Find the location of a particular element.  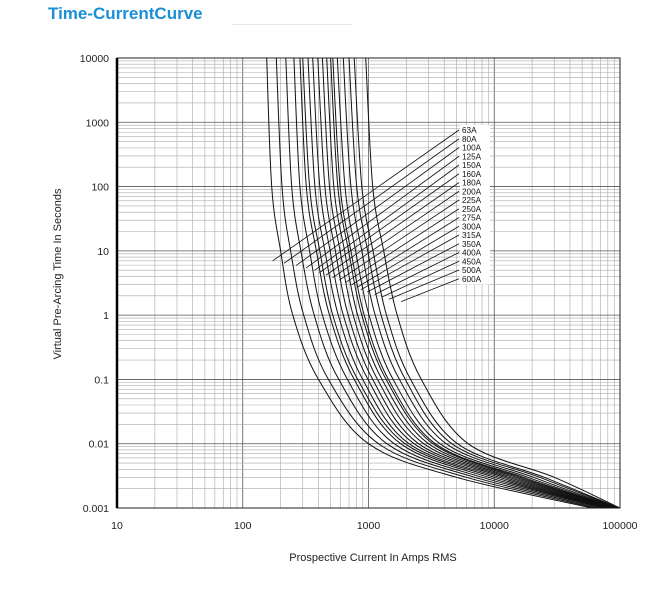

callout-line-600a is located at coordinates (430, 290).